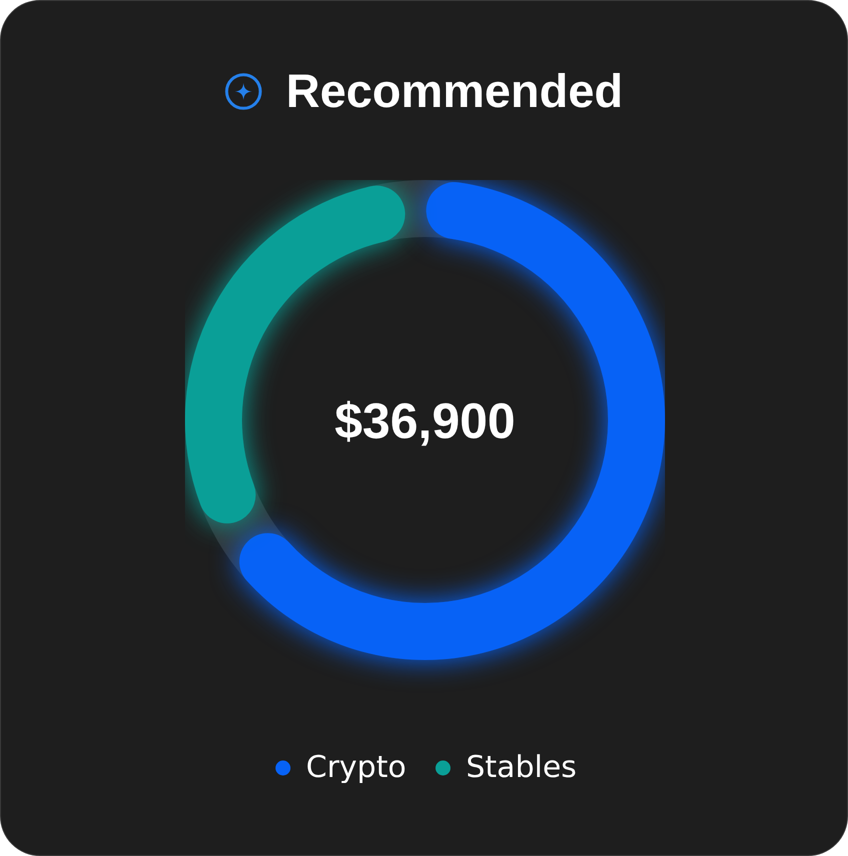 This screenshot has width=848, height=856. I want to click on chart-title: Recommended, so click(454, 90).